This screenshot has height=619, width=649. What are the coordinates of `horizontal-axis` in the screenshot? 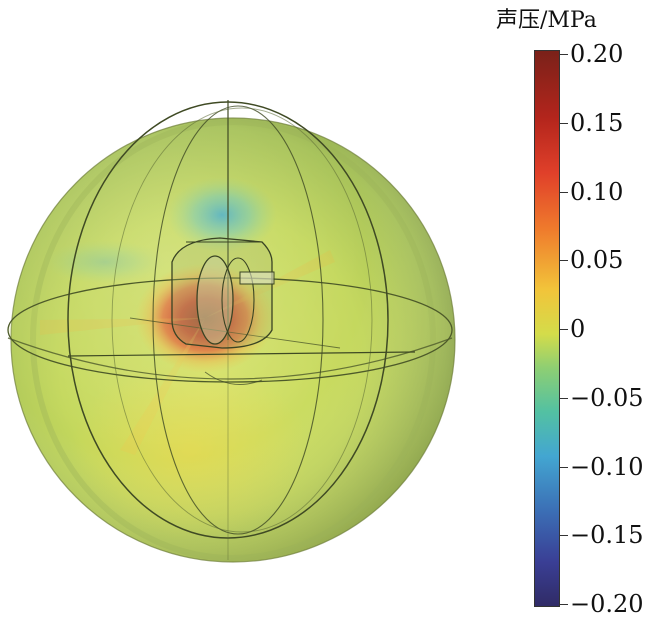 It's located at (241, 354).